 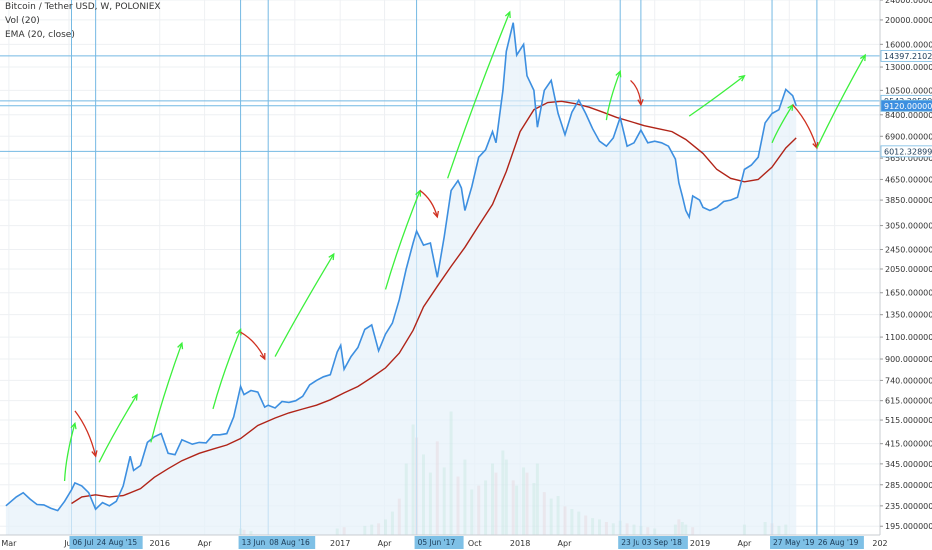 What do you see at coordinates (908, 359) in the screenshot?
I see `price-tick-label: 900.00000000` at bounding box center [908, 359].